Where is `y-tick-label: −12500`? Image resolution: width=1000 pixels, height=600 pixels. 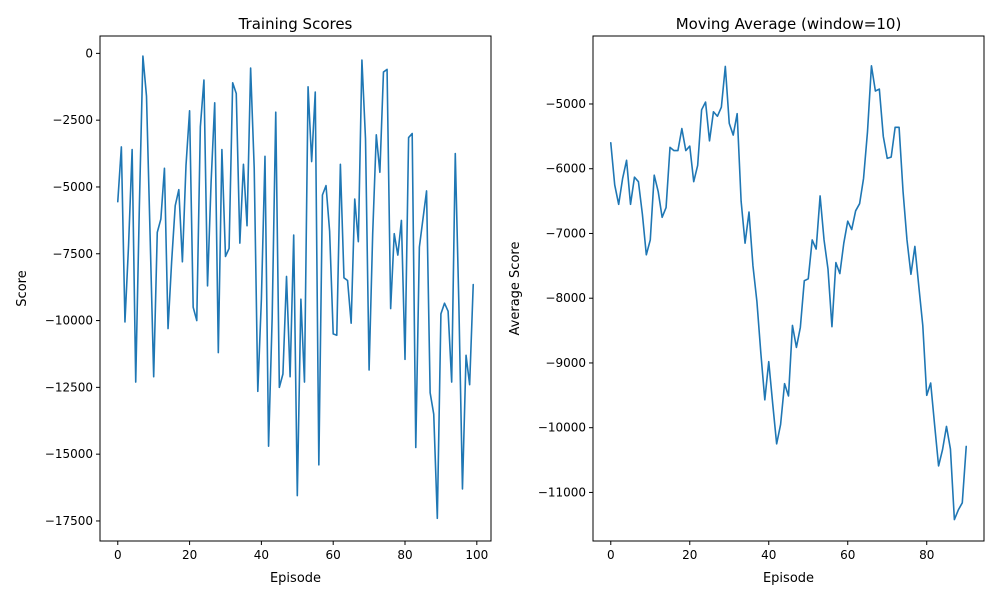 y-tick-label: −12500 is located at coordinates (69, 387).